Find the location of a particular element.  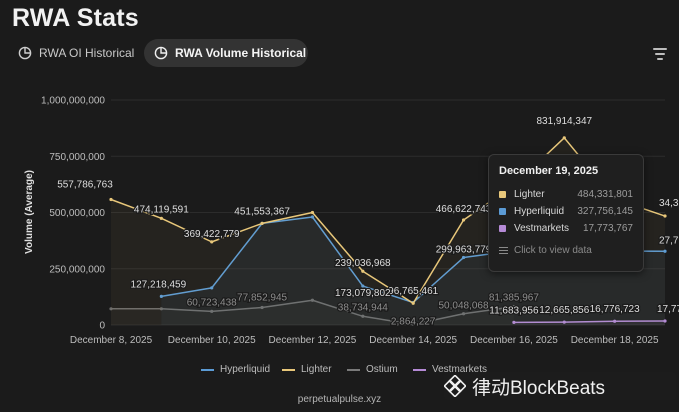

tab-rwa-oi-historical: RWA OI Historical is located at coordinates (73, 53).